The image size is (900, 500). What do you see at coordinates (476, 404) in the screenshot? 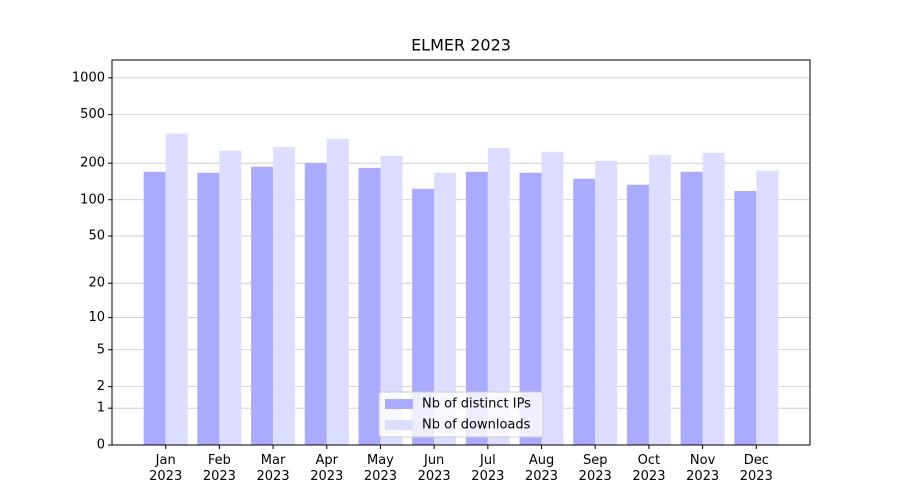
I see `legend-label: Nb of distinct IPs` at bounding box center [476, 404].